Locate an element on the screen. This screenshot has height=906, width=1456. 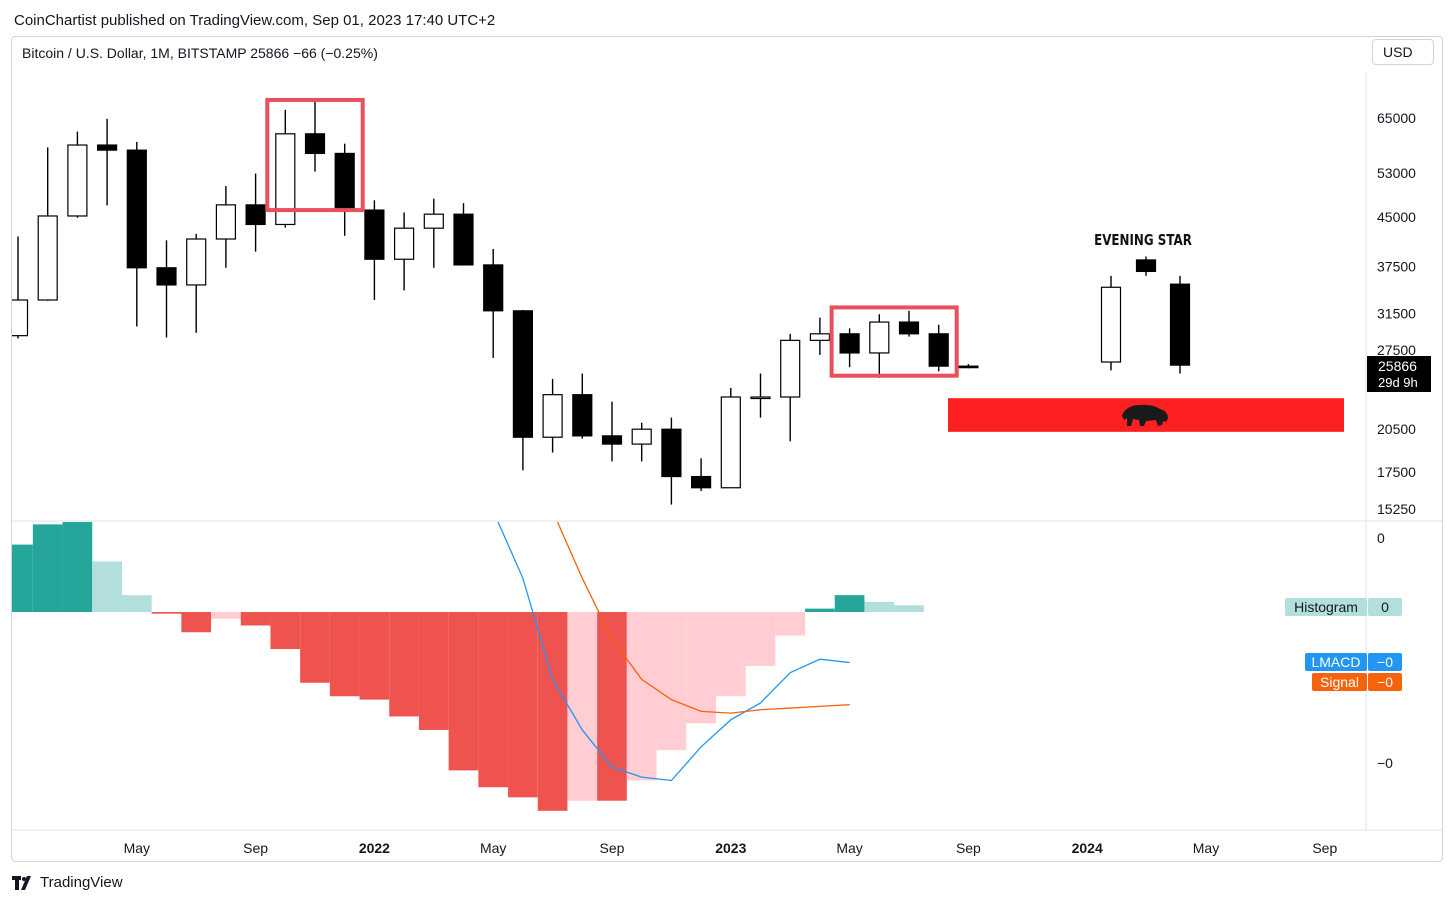
legend-label: LMACD is located at coordinates (1335, 662).